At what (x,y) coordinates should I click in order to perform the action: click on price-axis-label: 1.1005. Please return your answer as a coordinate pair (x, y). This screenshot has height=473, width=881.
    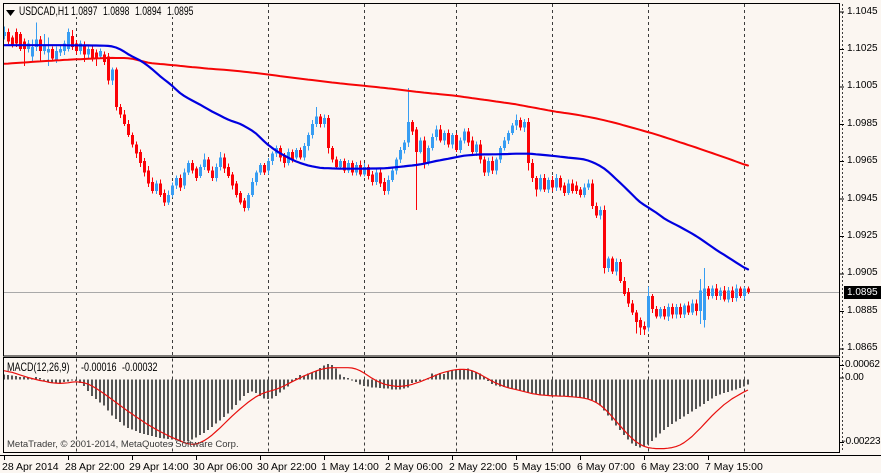
    Looking at the image, I should click on (862, 86).